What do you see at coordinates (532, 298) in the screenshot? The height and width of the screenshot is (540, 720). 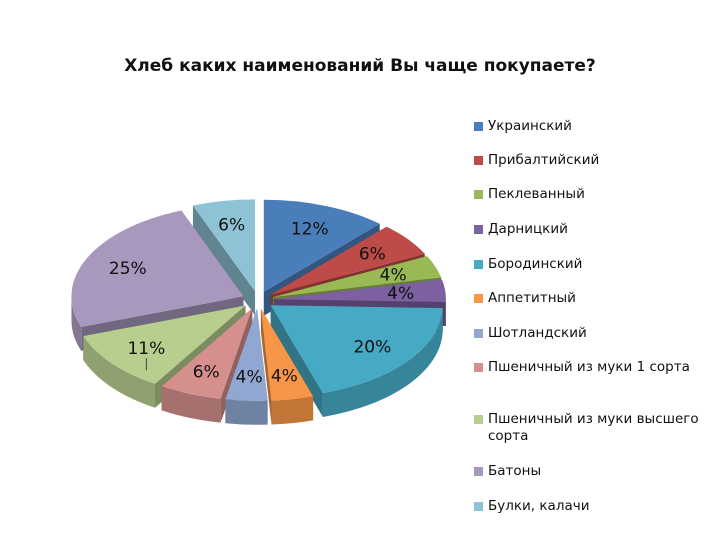 I see `legend-label: Аппетитный` at bounding box center [532, 298].